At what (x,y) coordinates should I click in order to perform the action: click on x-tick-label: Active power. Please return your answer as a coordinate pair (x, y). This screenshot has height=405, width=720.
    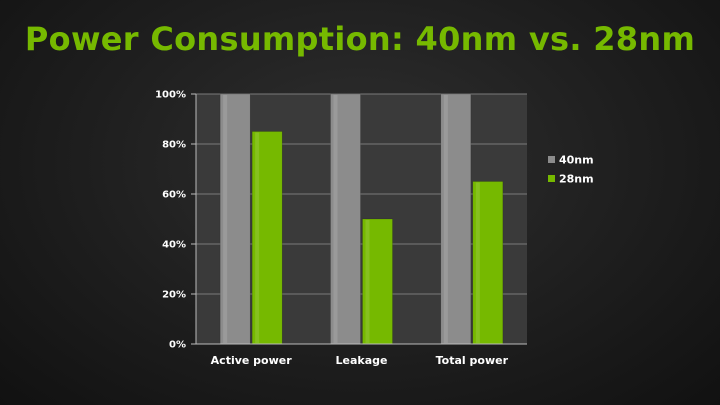
    Looking at the image, I should click on (252, 360).